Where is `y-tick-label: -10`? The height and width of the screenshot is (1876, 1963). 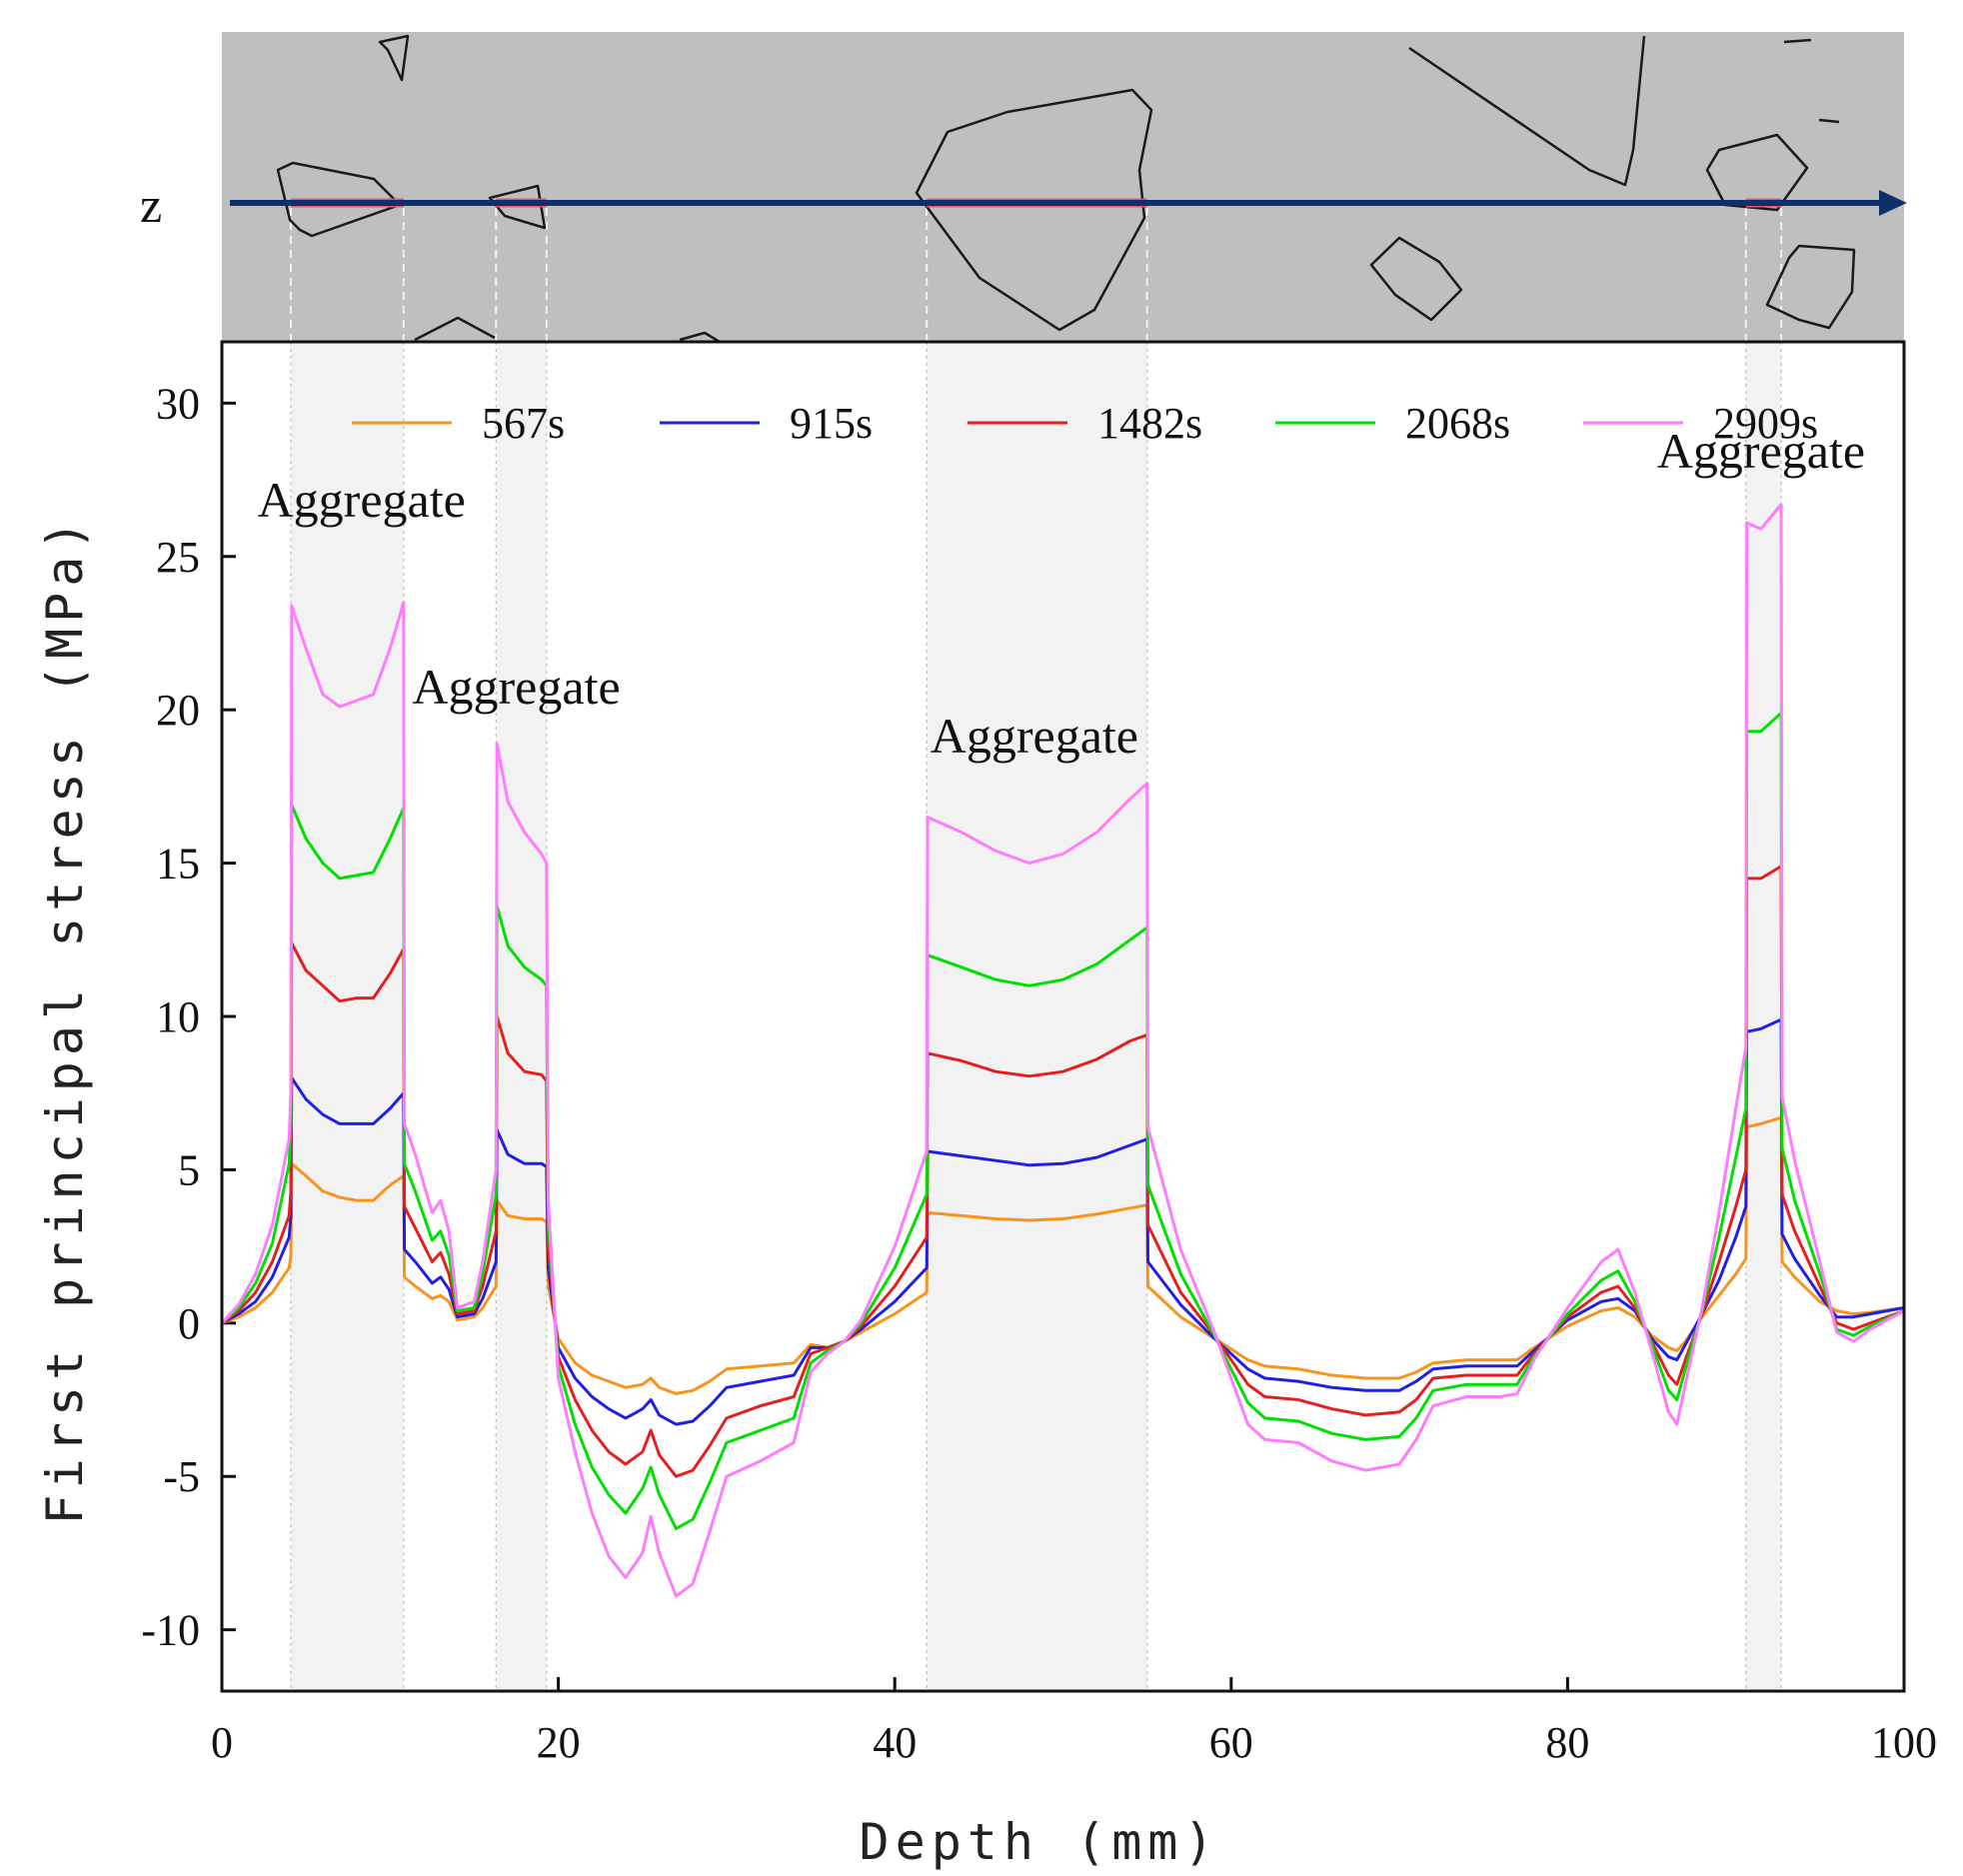 y-tick-label: -10 is located at coordinates (170, 1630).